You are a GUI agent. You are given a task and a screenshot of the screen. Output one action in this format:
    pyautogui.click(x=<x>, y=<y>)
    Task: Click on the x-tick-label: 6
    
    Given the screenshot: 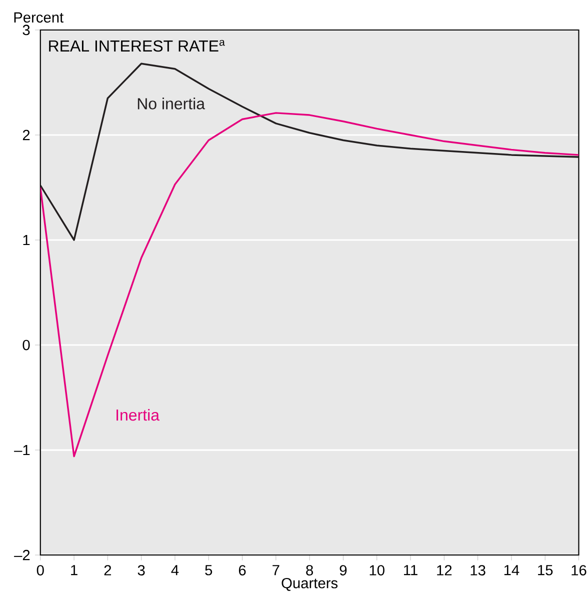 What is the action you would take?
    pyautogui.click(x=242, y=570)
    